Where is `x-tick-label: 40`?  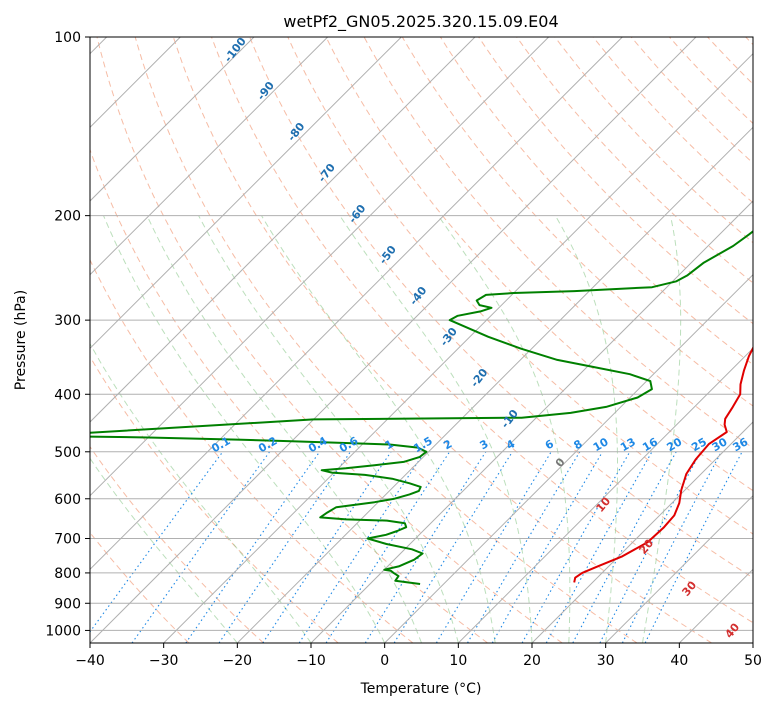
x-tick-label: 40 is located at coordinates (679, 661).